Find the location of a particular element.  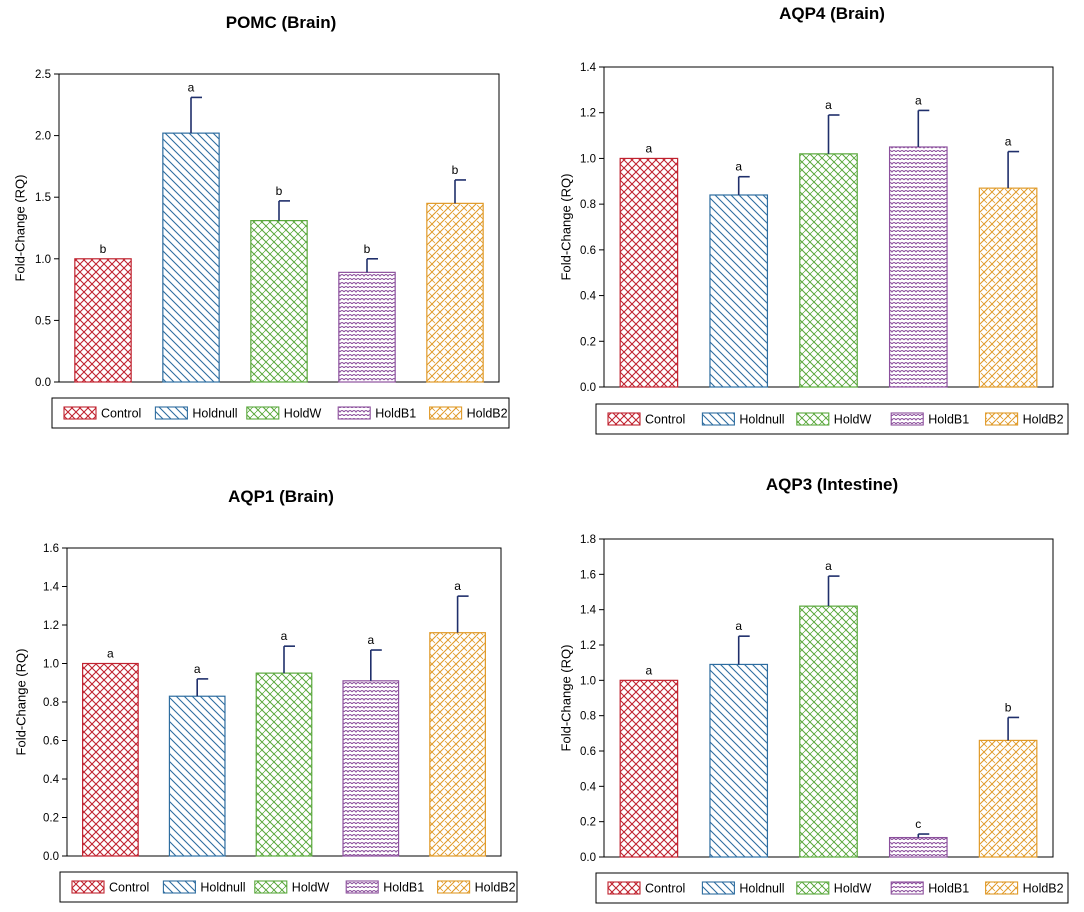

y-tick-label: 0.2 is located at coordinates (51, 819).